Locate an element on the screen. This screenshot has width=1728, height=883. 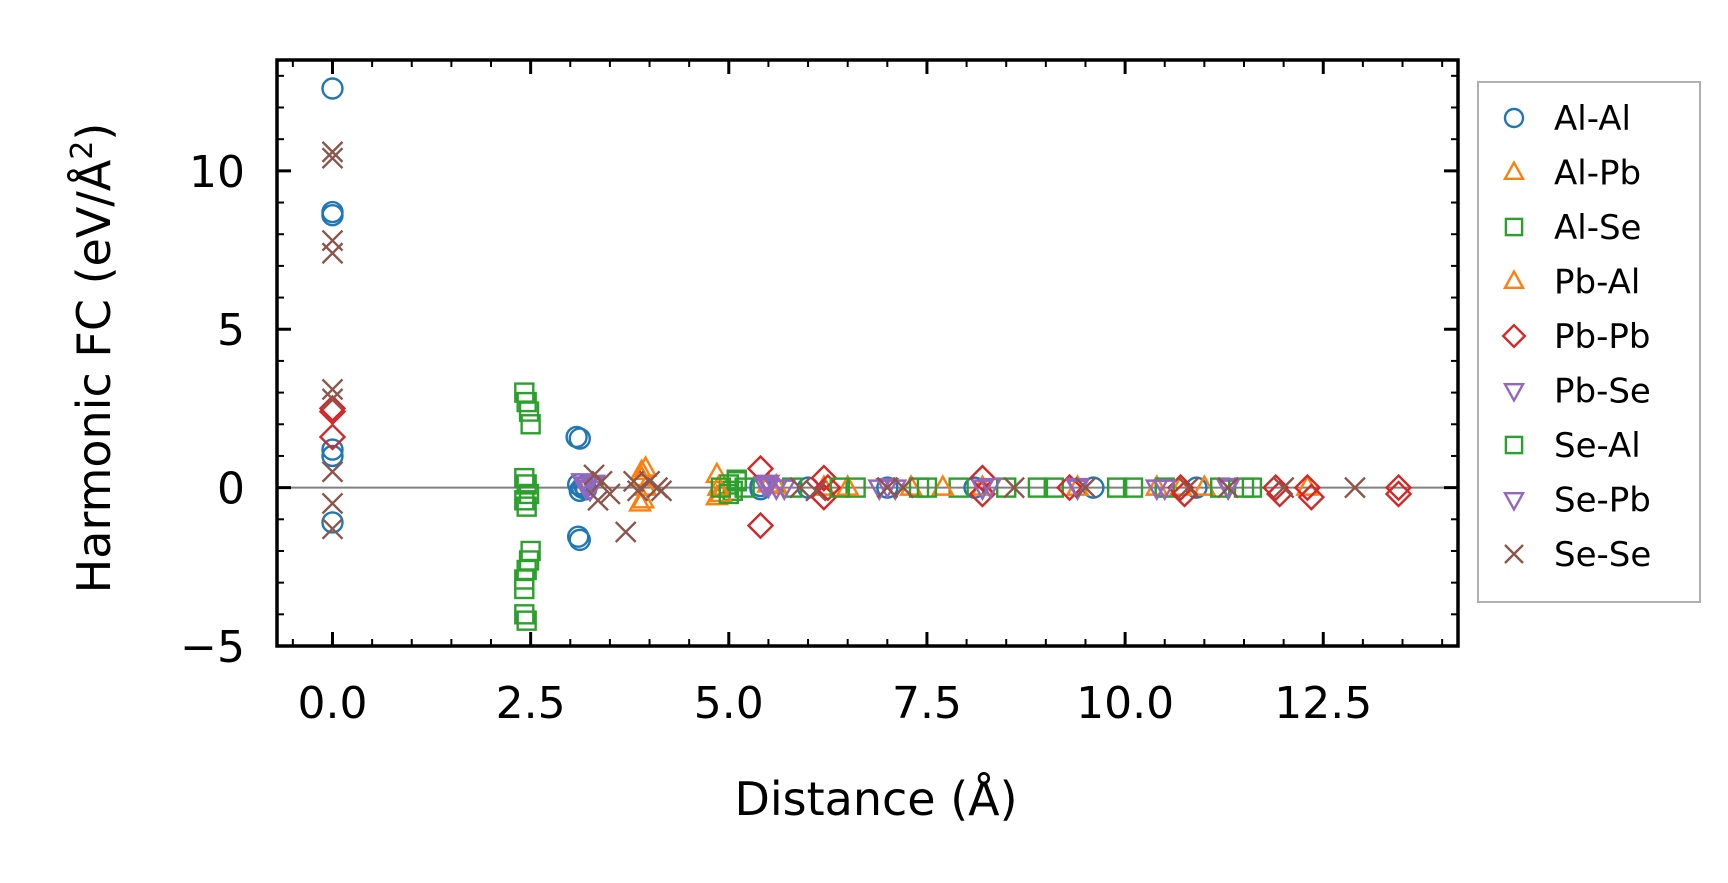
legend-label: Al-Pb is located at coordinates (1597, 174).